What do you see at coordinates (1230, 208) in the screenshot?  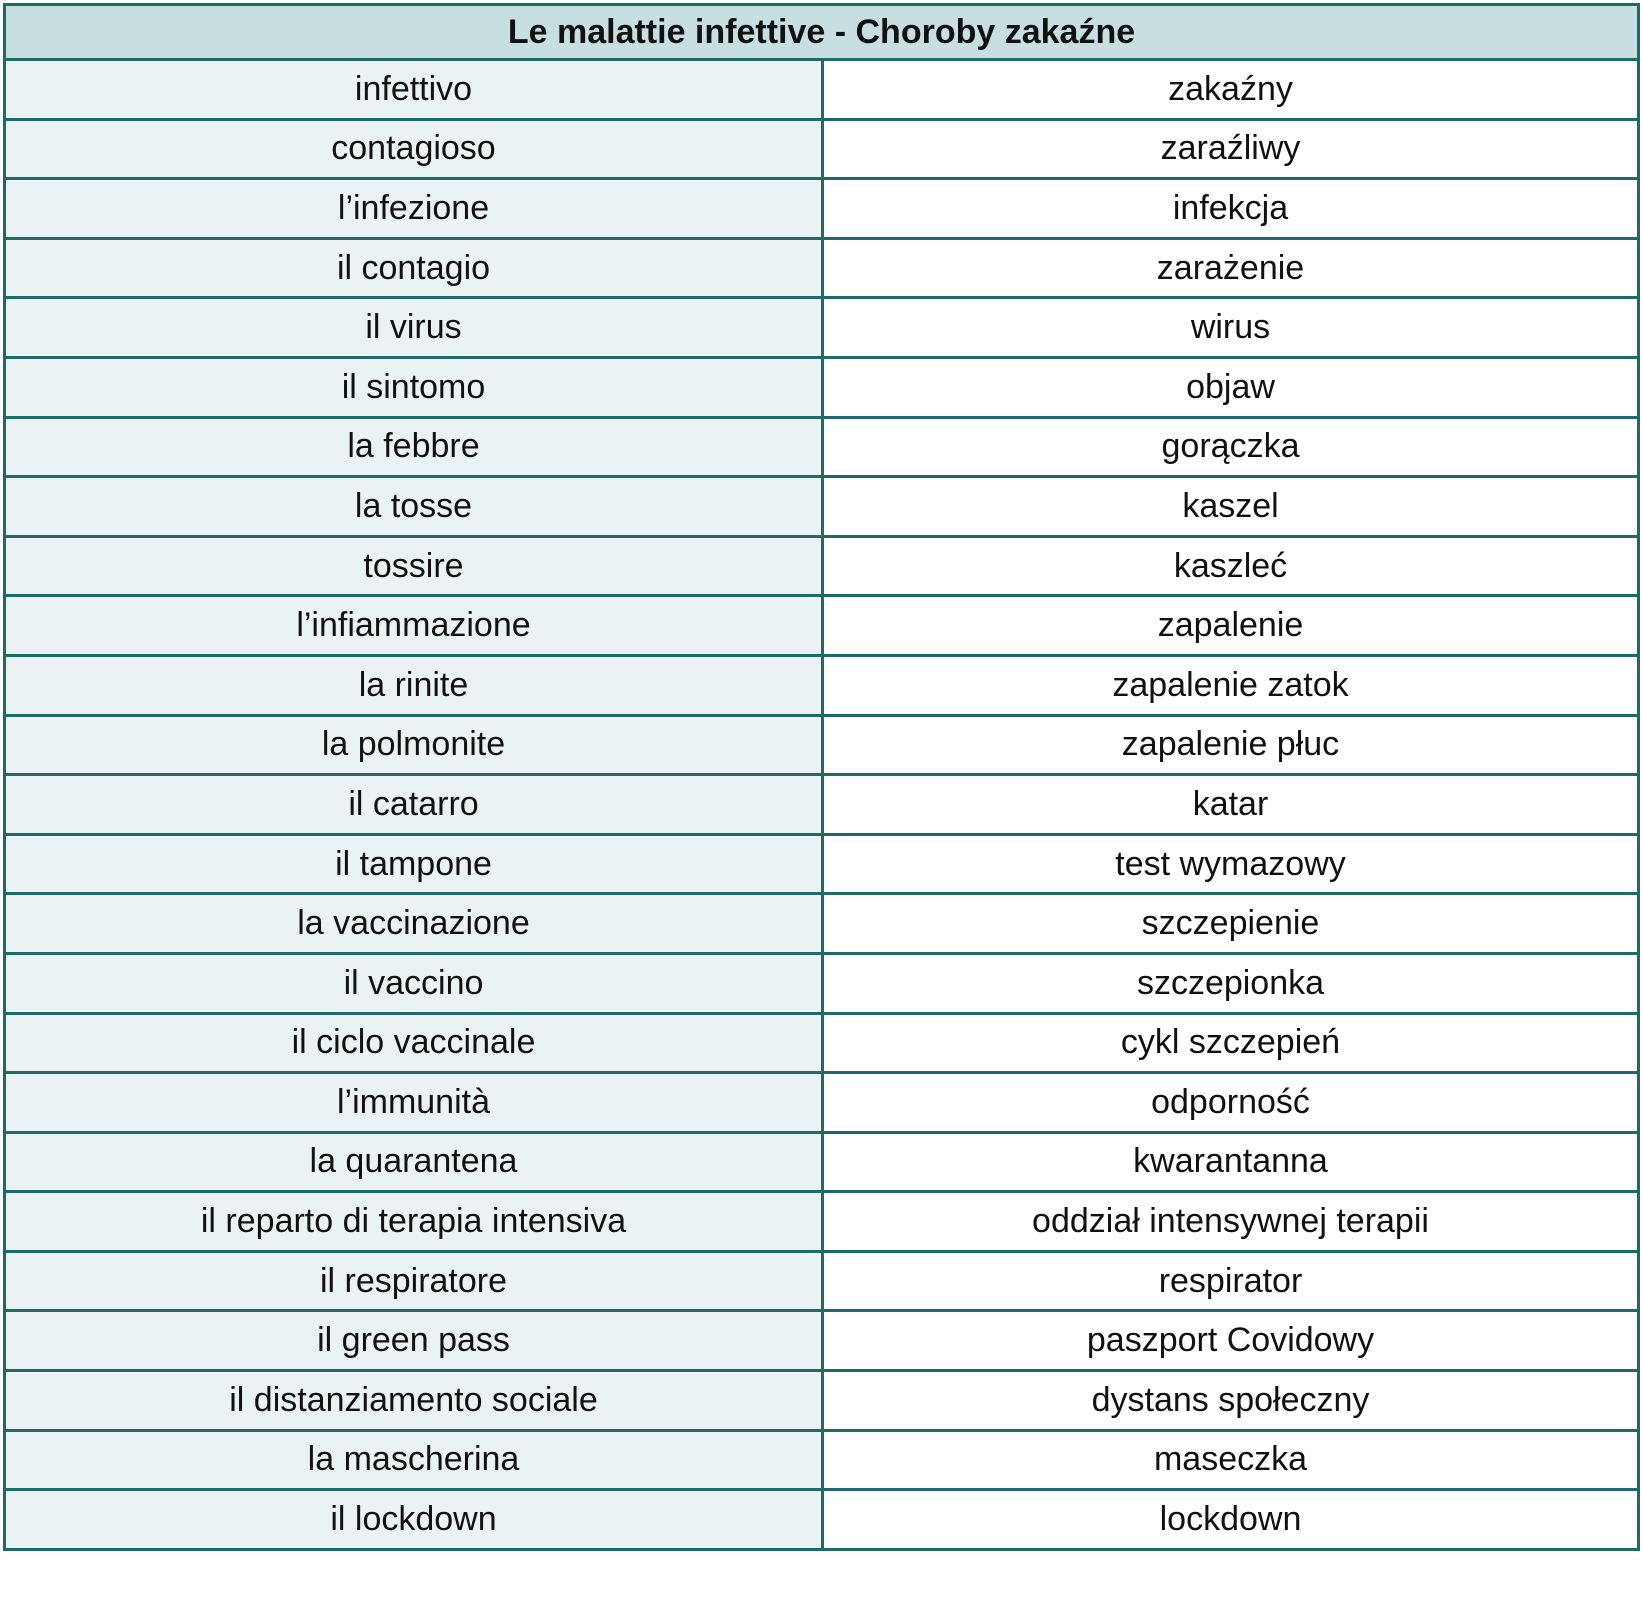 I see `polish-term: infekcja` at bounding box center [1230, 208].